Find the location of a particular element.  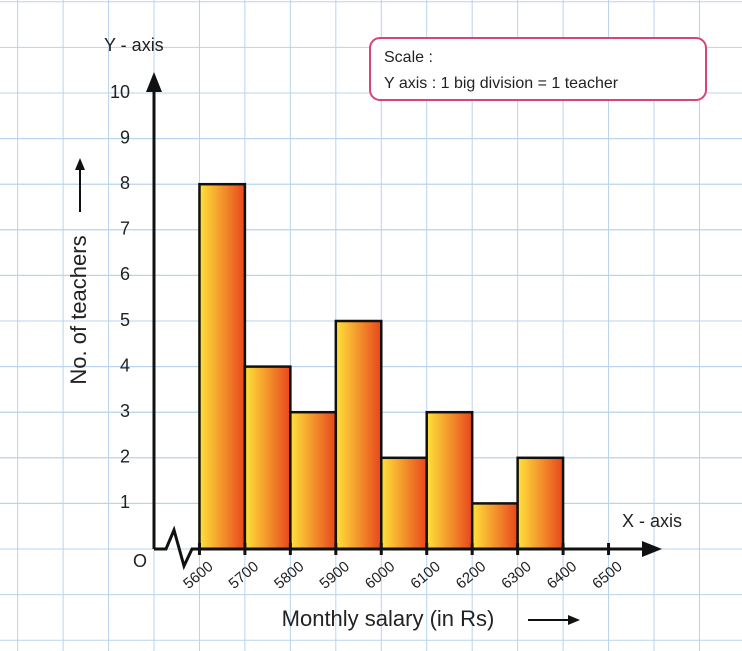

scale-text: Y axis : 1 big division = 1 teacher is located at coordinates (501, 83).